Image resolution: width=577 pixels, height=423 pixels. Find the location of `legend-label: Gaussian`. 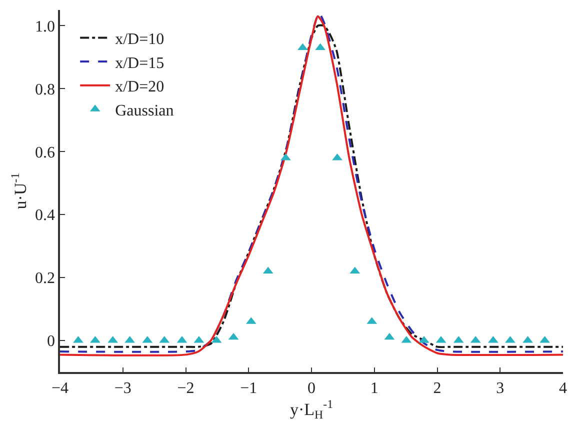

legend-label: Gaussian is located at coordinates (144, 111).